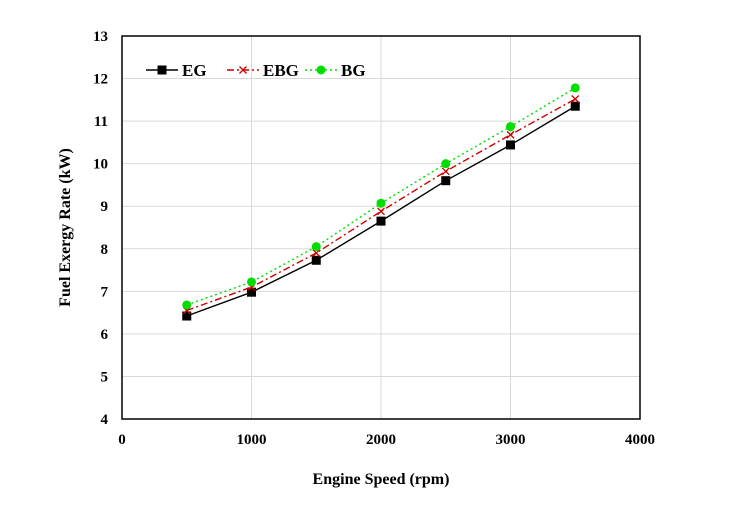  What do you see at coordinates (281, 70) in the screenshot?
I see `legend-label: EBG` at bounding box center [281, 70].